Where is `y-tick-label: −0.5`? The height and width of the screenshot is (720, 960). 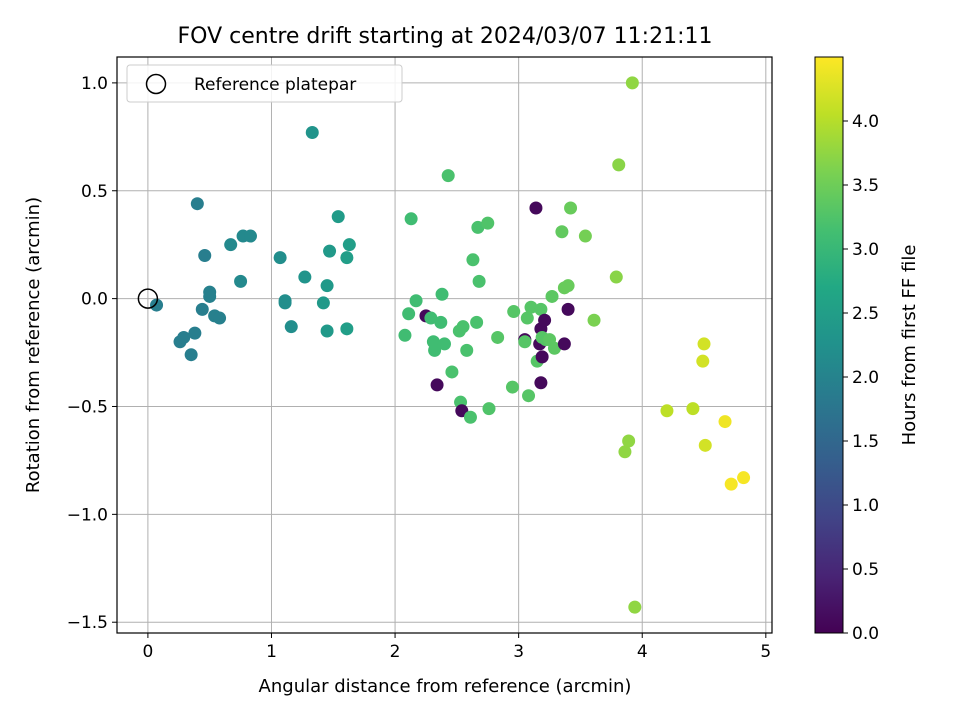 y-tick-label: −0.5 is located at coordinates (87, 407).